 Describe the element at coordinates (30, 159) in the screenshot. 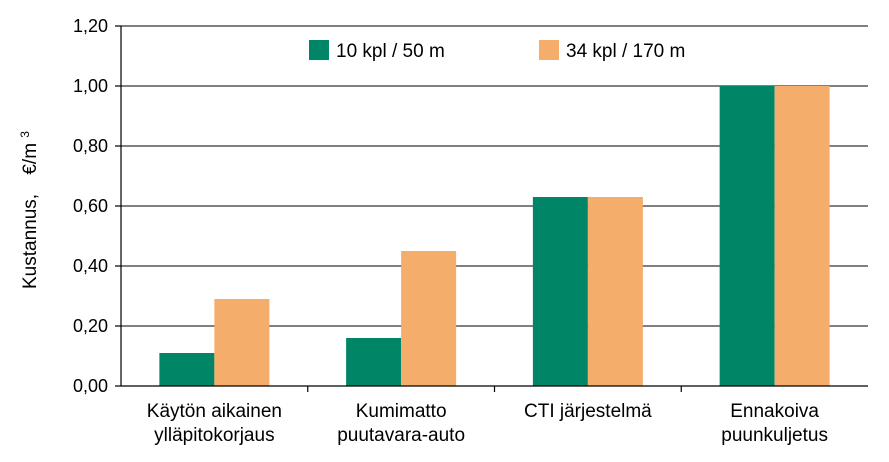

I see `y-axis-unit: €/m` at that location.